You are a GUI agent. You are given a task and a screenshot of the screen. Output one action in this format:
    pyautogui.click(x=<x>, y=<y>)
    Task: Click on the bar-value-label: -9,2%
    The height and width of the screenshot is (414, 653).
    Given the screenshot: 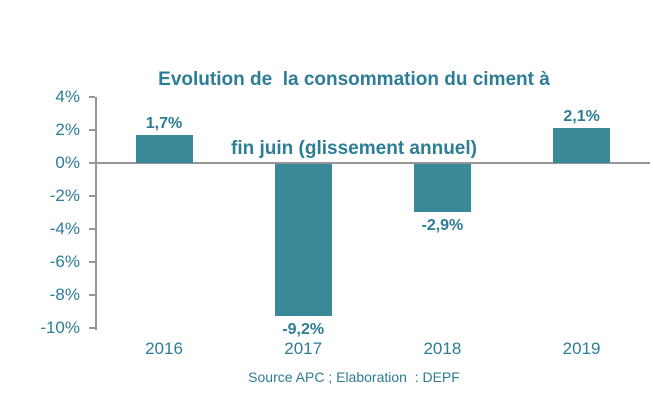 What is the action you would take?
    pyautogui.click(x=303, y=329)
    